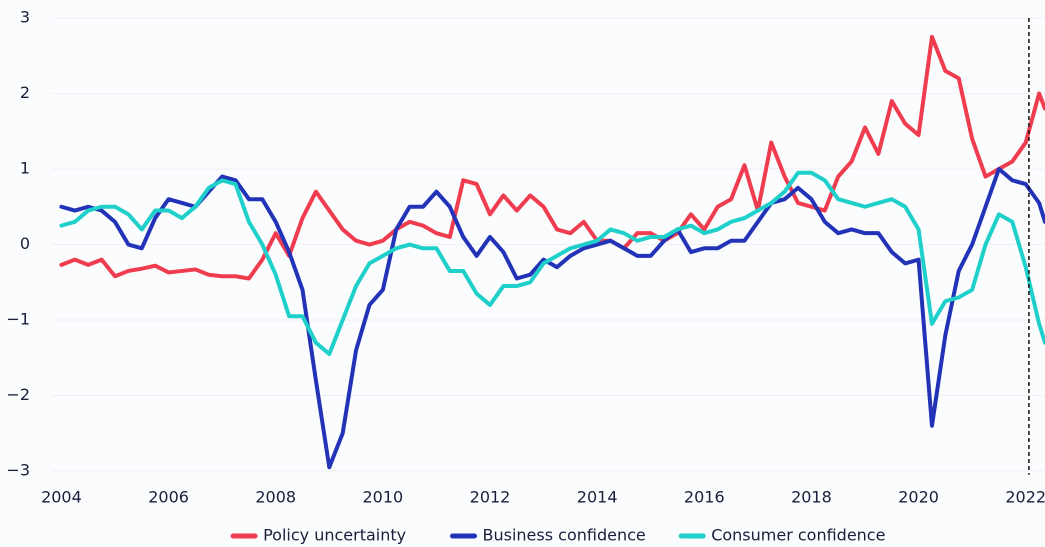  What do you see at coordinates (704, 497) in the screenshot?
I see `x-tick-label: 2016` at bounding box center [704, 497].